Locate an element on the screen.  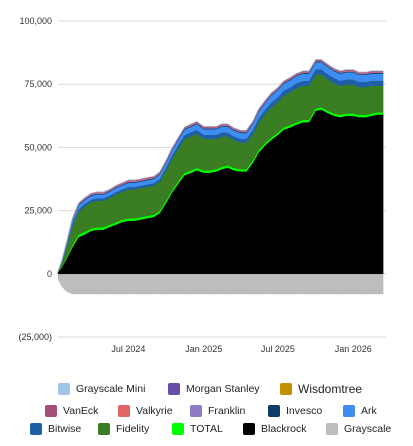
legend-label: Franklin is located at coordinates (227, 411).